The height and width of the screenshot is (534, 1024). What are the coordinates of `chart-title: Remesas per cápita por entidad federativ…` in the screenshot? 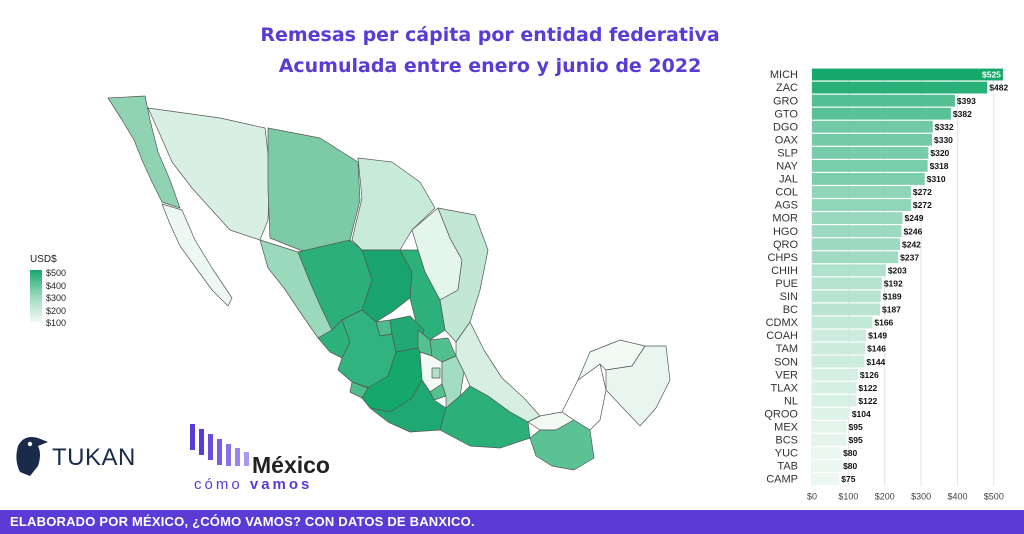 It's located at (490, 51).